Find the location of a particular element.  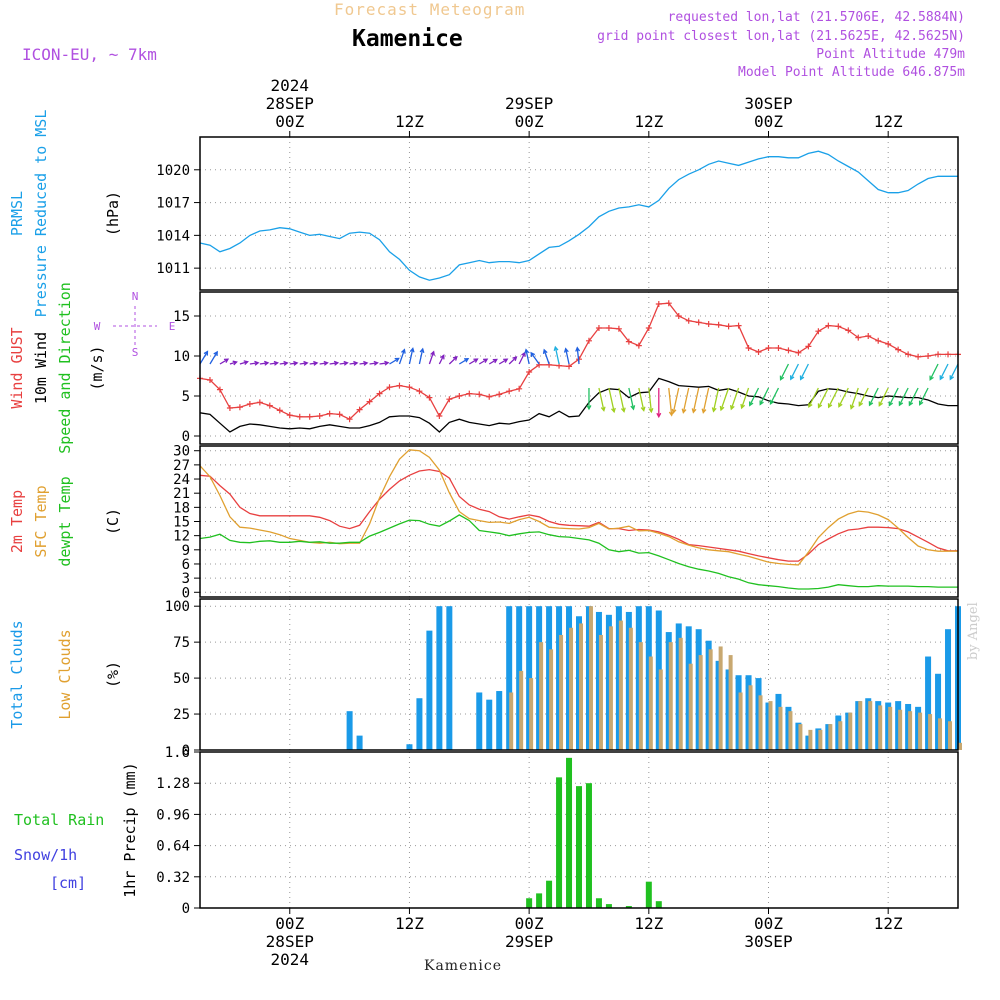

series-line-prmsl is located at coordinates (578, 215).